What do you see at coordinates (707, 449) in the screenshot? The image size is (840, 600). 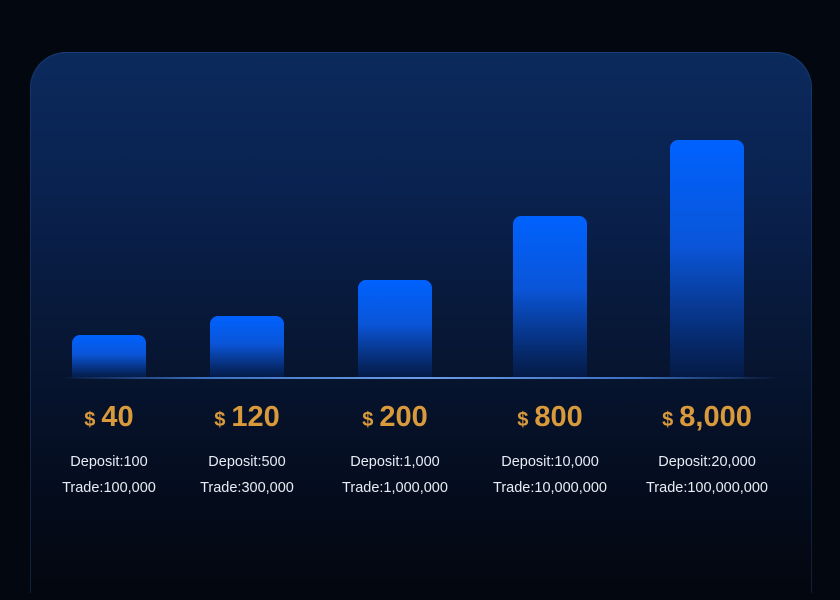 I see `tier-label-group: $8,000 Deposit:20,000 Trade:100,000,000` at bounding box center [707, 449].